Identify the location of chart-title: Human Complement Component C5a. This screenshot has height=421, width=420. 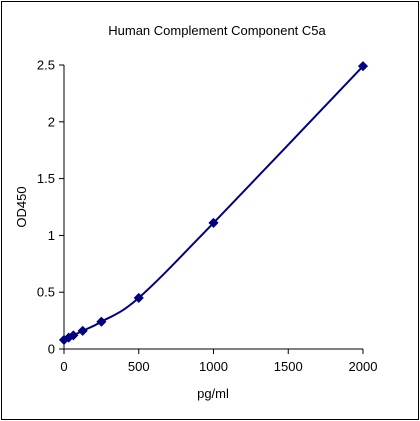
(217, 30).